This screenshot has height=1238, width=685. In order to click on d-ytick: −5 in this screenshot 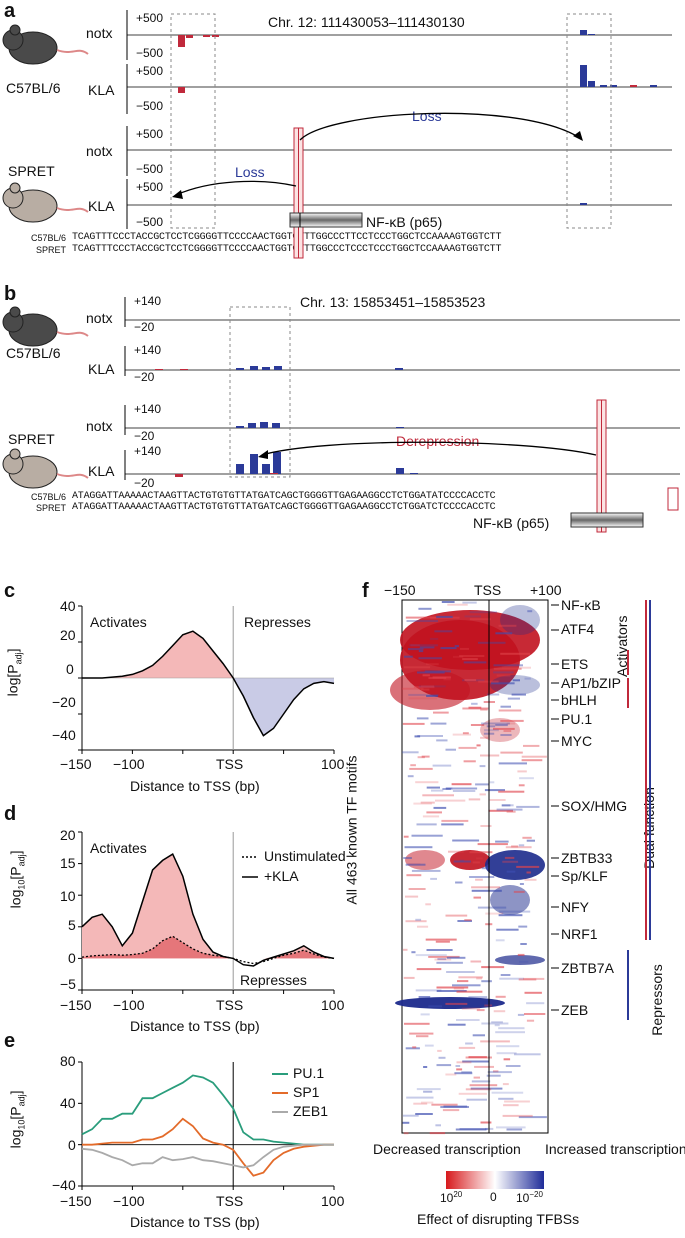, I will do `click(68, 984)`.